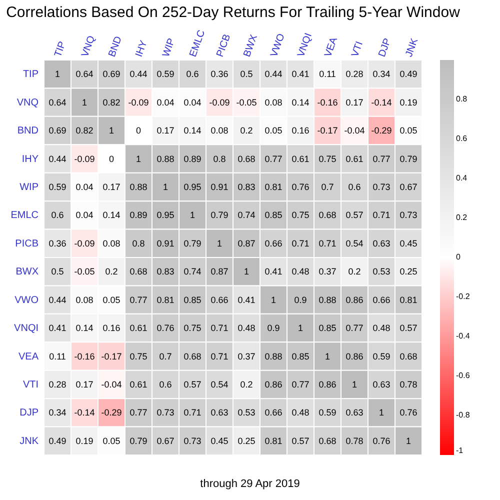 The width and height of the screenshot is (500, 500). What do you see at coordinates (246, 102) in the screenshot?
I see `data-label: -0.05` at bounding box center [246, 102].